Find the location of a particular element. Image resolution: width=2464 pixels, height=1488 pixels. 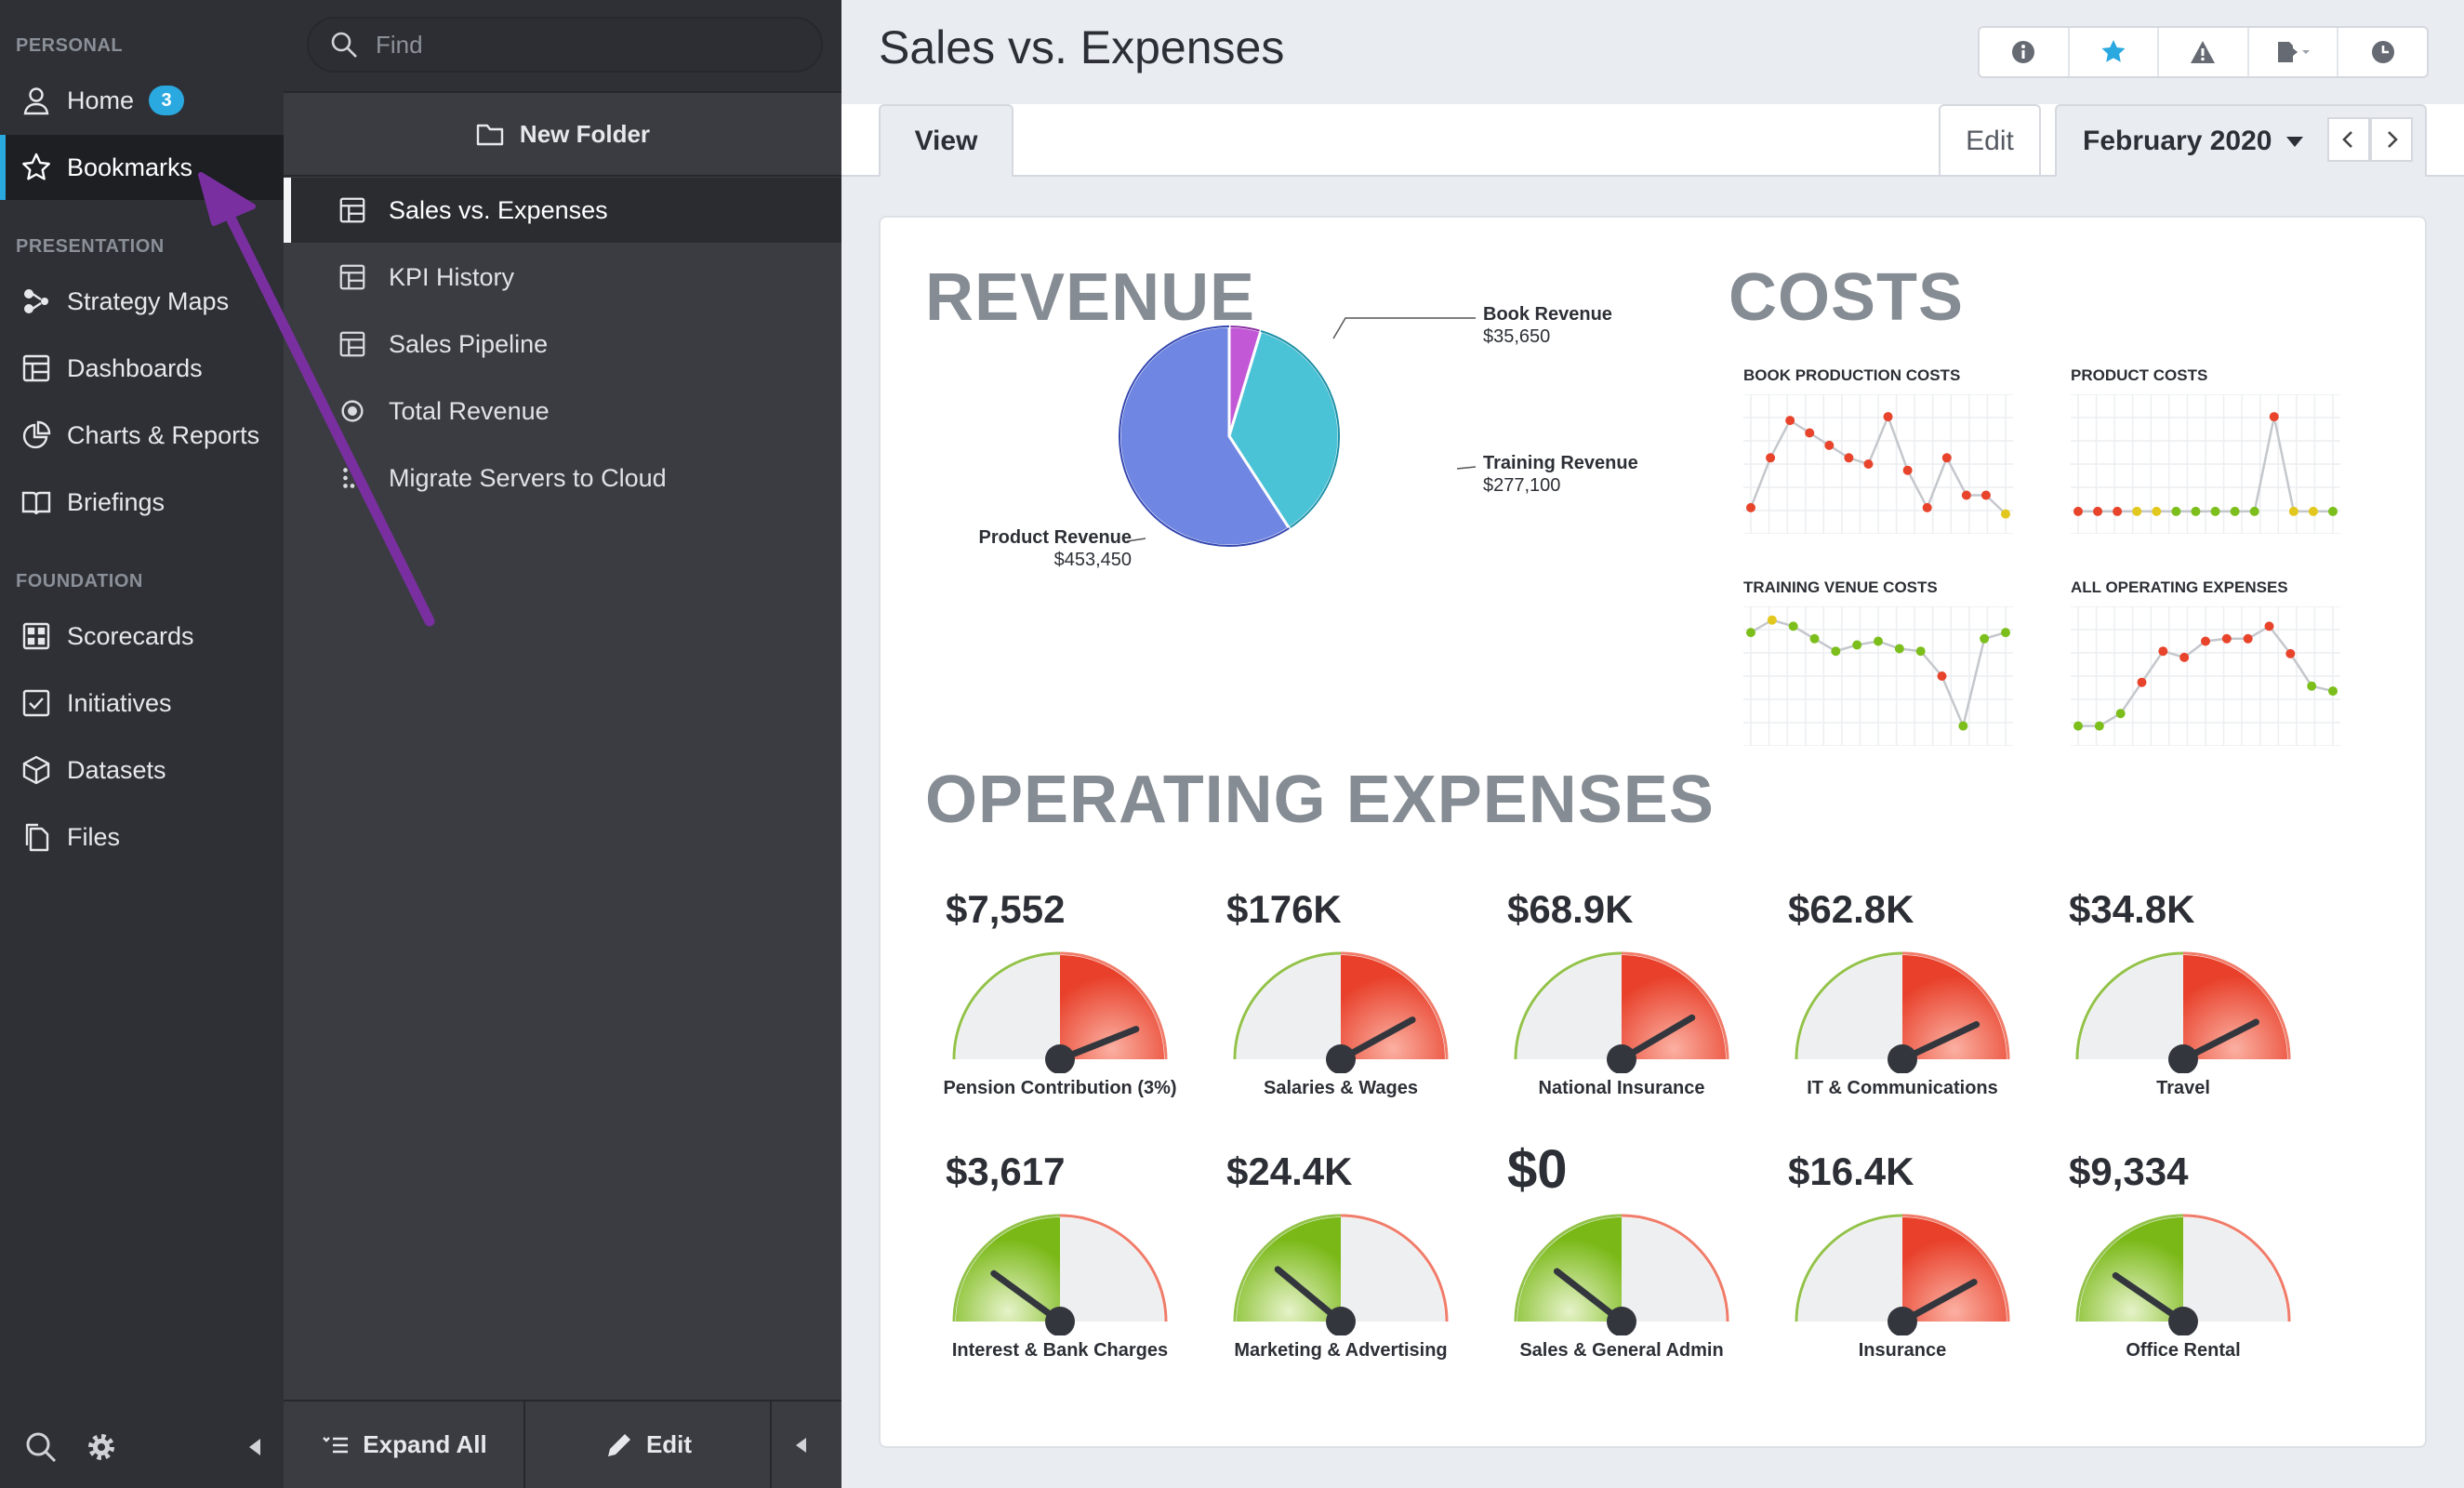

clock-icon is located at coordinates (2382, 52).